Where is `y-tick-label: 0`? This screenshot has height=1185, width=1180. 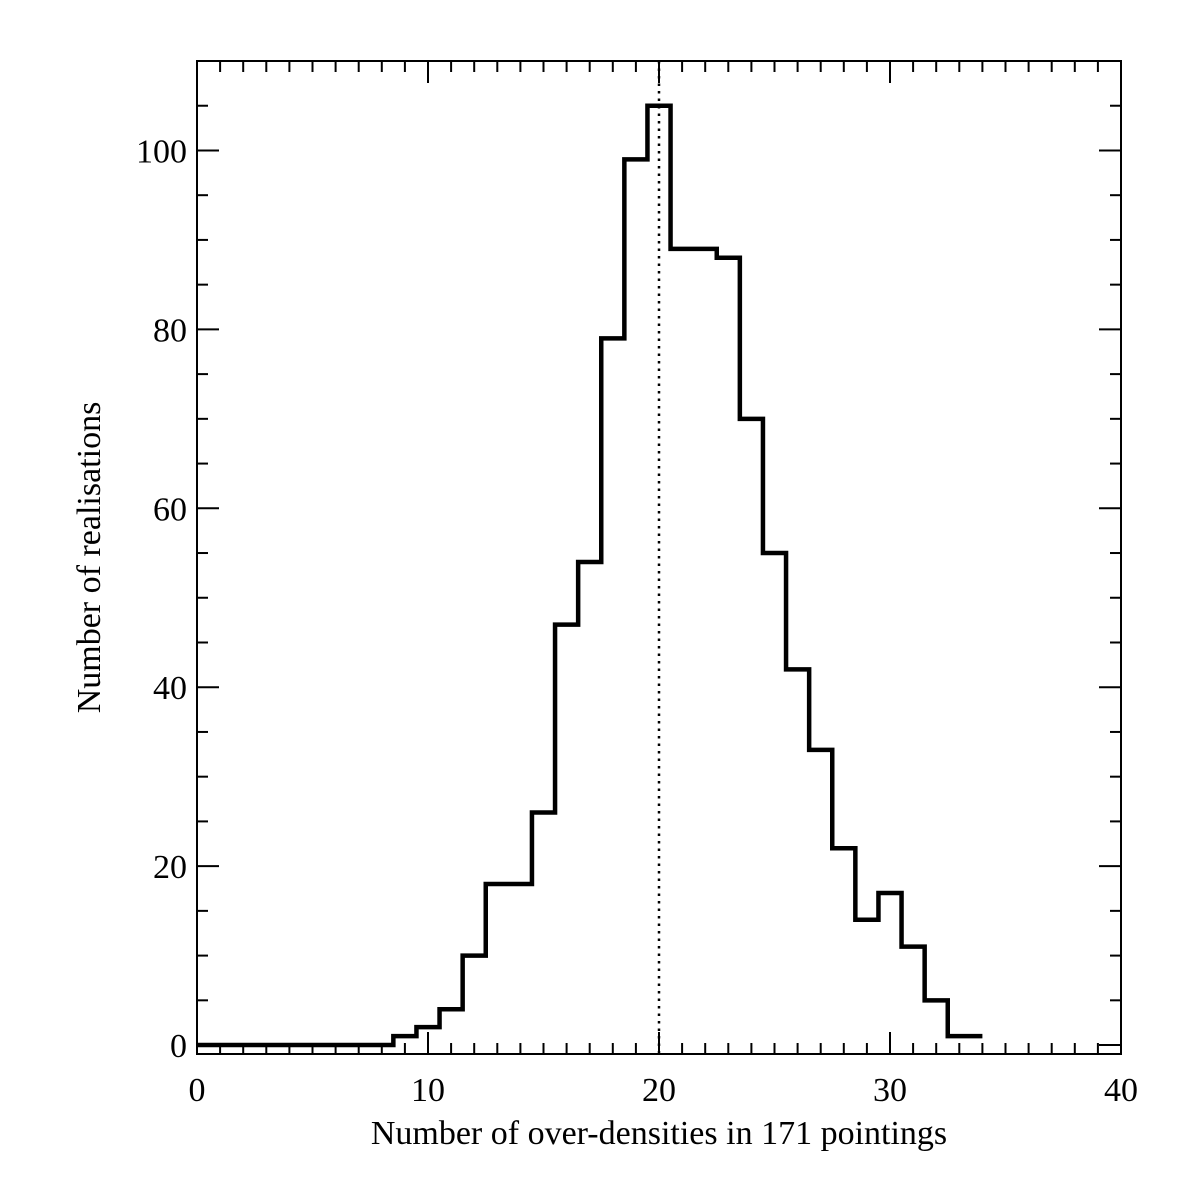
y-tick-label: 0 is located at coordinates (178, 1046).